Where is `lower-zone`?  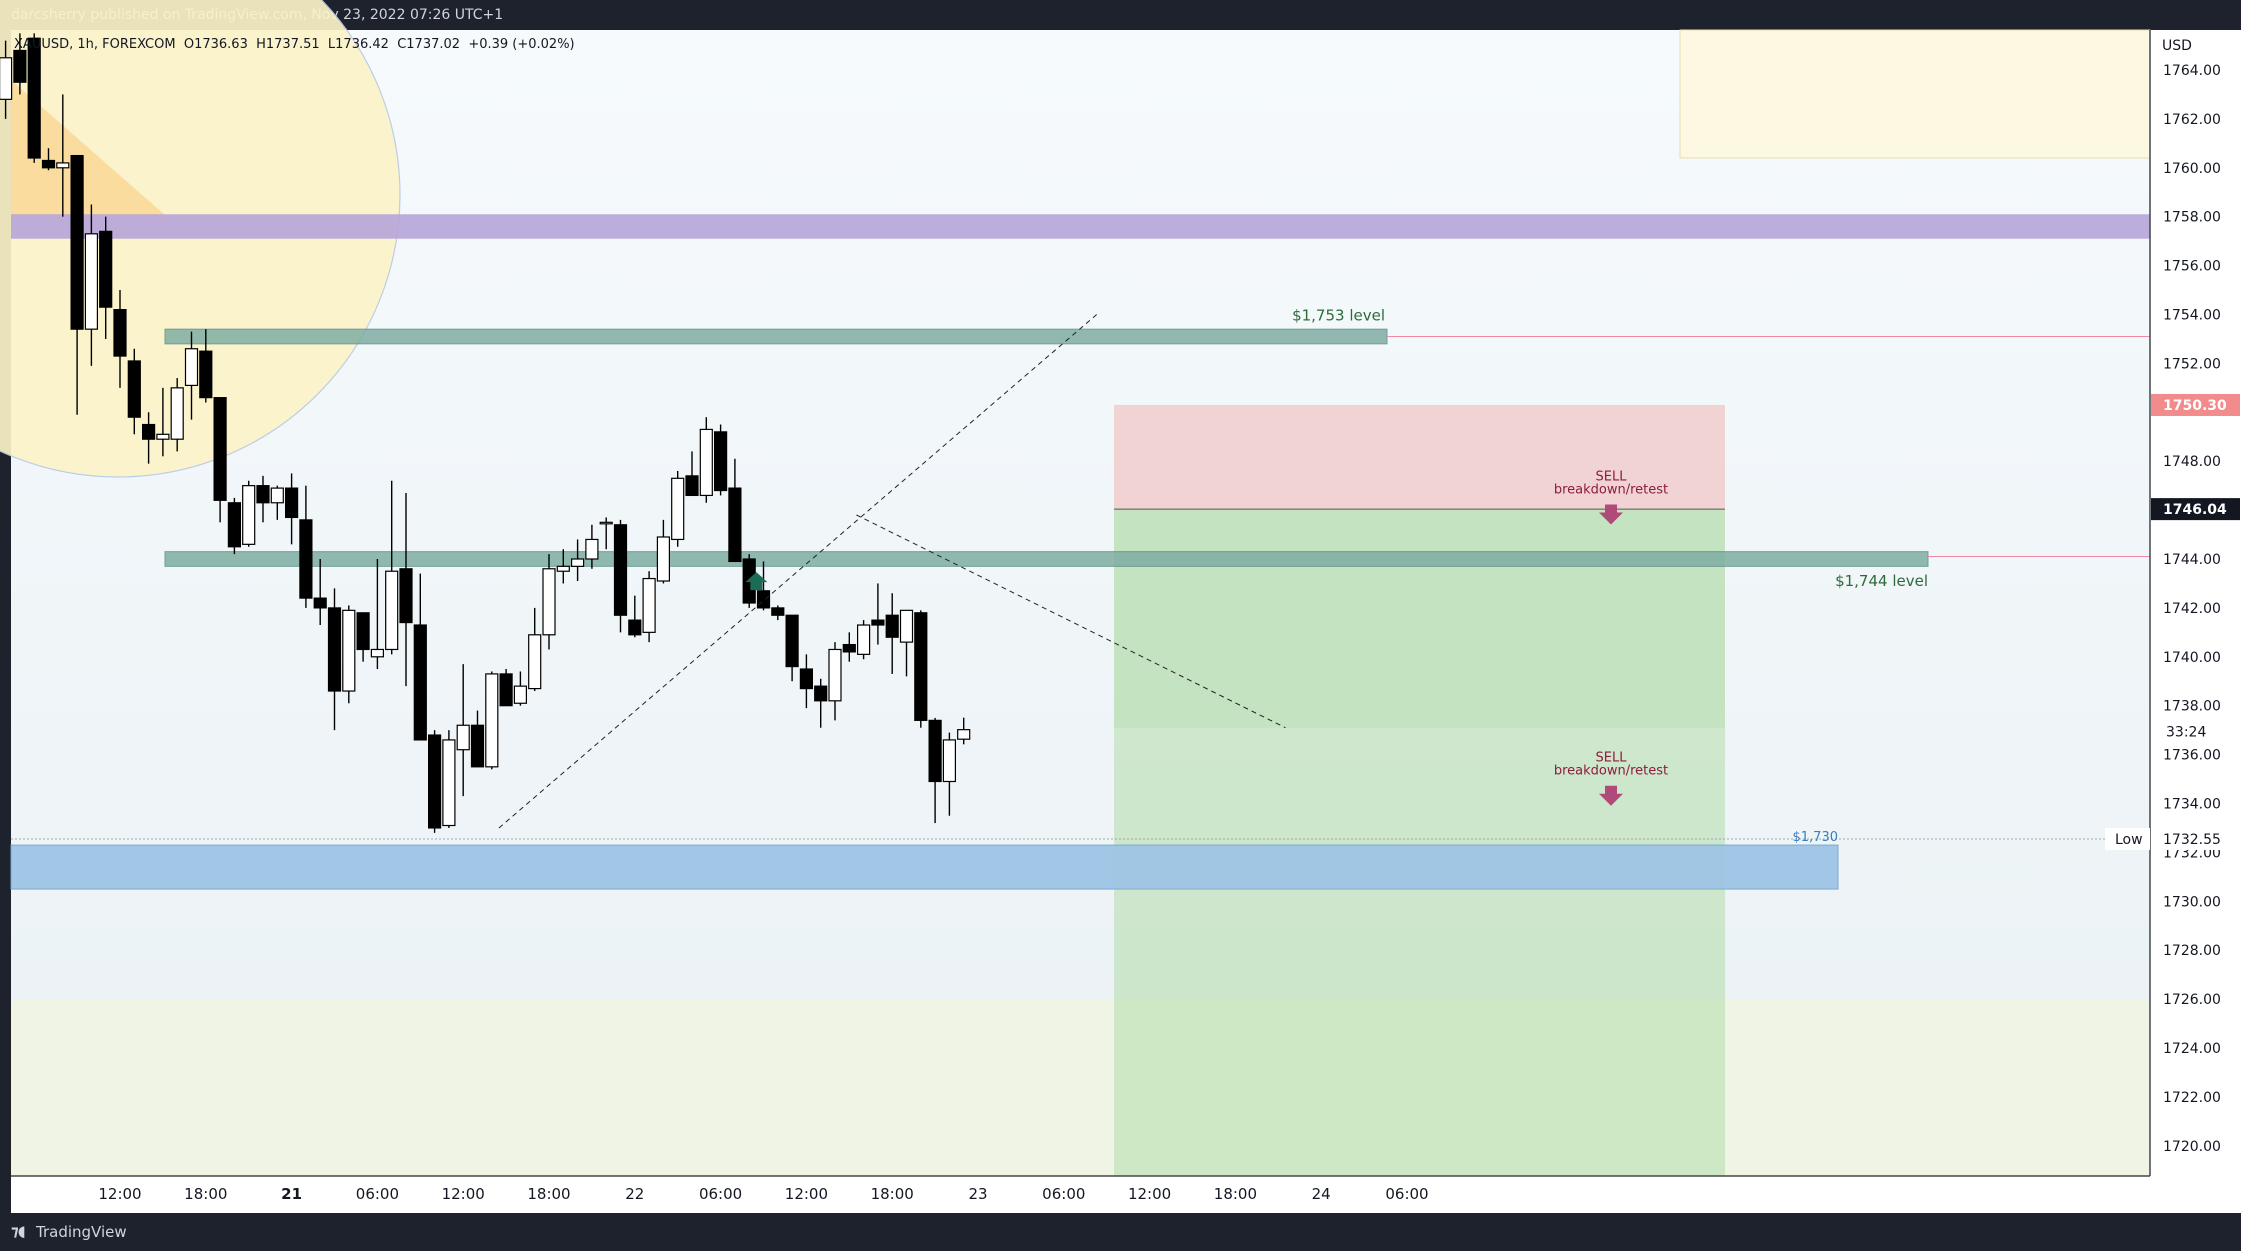
lower-zone is located at coordinates (1080, 1087).